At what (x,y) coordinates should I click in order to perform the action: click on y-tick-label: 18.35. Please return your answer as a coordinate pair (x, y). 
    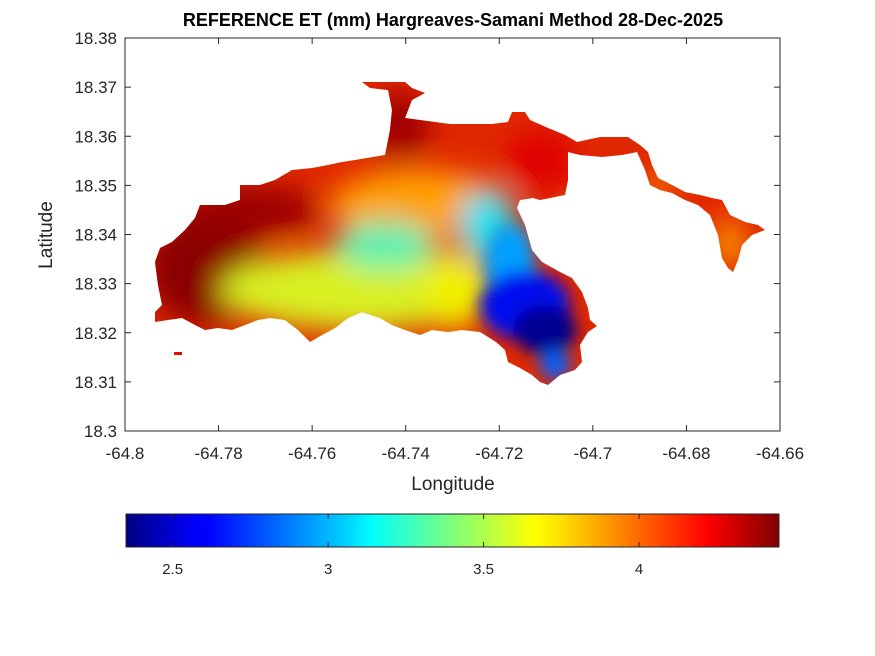
    Looking at the image, I should click on (95, 185).